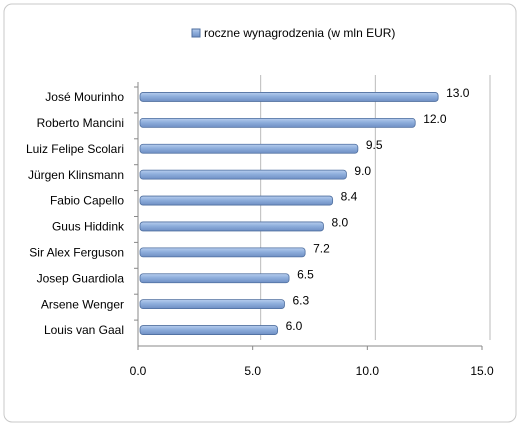 This screenshot has width=523, height=434. What do you see at coordinates (84, 97) in the screenshot?
I see `y-tick-label: José Mourinho` at bounding box center [84, 97].